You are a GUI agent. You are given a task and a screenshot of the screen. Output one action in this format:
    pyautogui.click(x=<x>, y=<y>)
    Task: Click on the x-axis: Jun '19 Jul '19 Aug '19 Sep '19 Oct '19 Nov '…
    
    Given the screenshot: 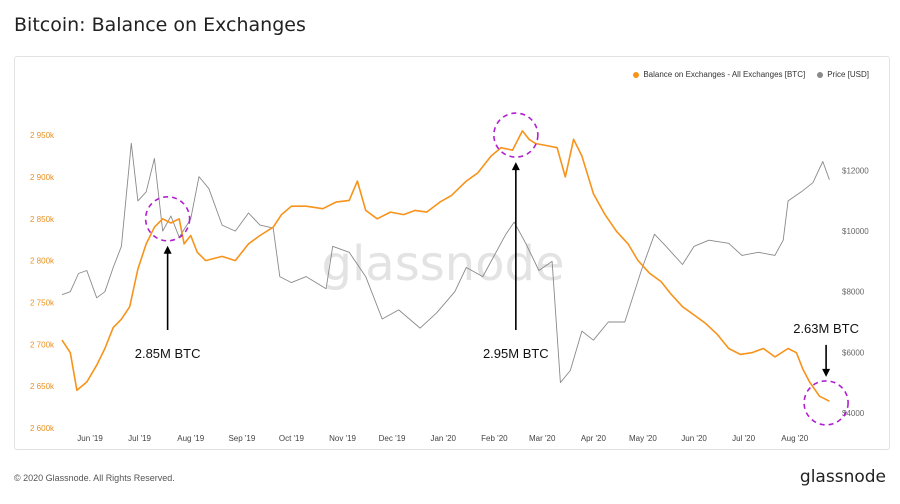 What is the action you would take?
    pyautogui.click(x=442, y=438)
    